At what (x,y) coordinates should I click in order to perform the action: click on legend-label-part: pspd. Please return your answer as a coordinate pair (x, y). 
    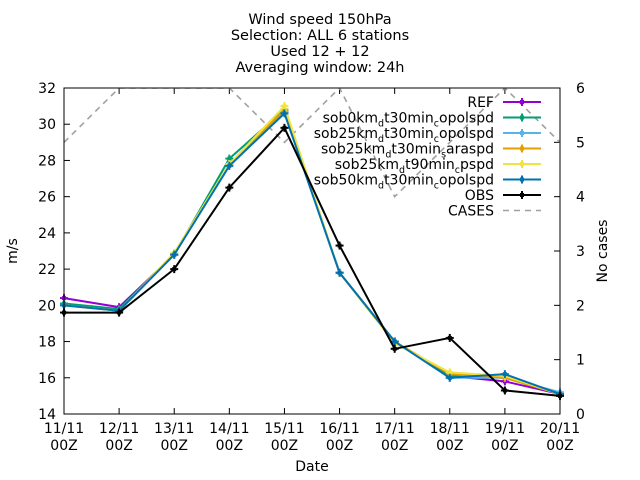
    Looking at the image, I should click on (477, 165).